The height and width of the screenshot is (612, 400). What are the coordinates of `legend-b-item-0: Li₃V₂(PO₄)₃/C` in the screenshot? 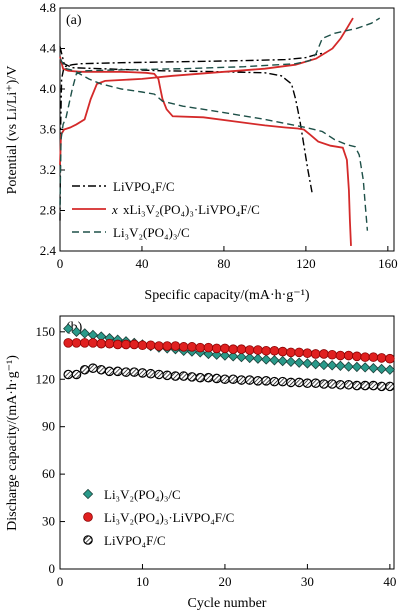 It's located at (142, 494).